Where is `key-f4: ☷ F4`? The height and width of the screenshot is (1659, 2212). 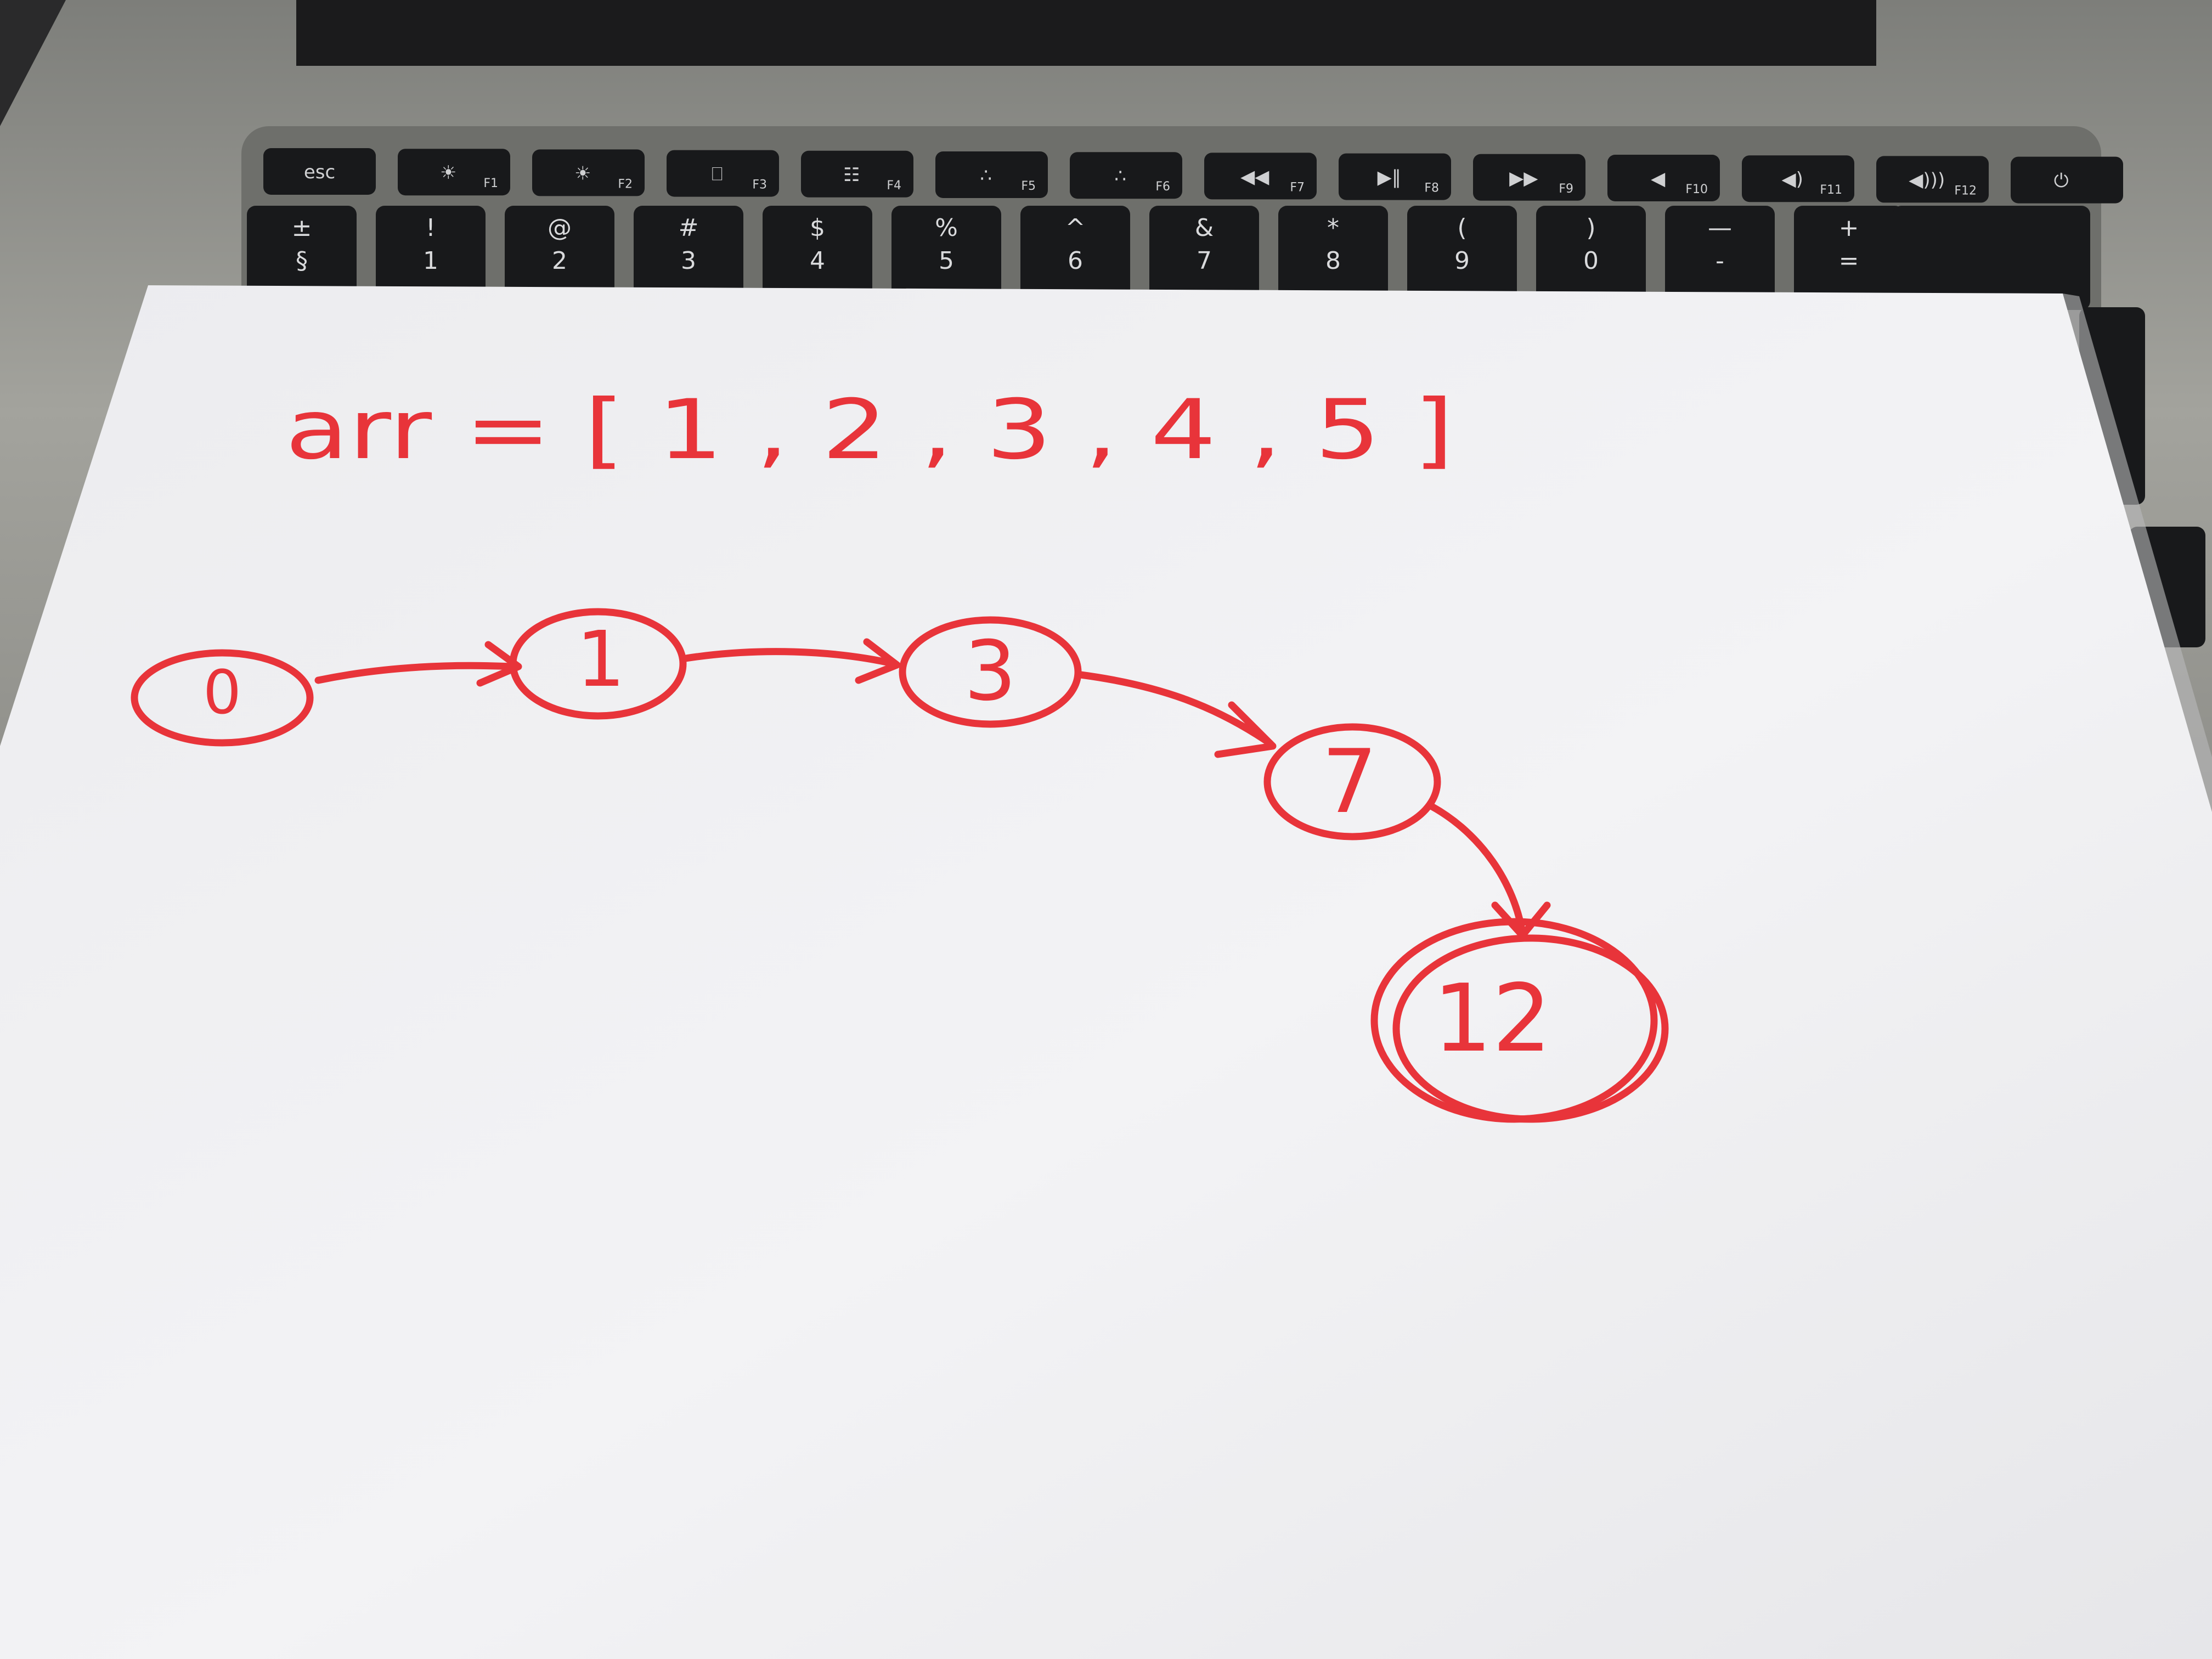
key-f4: ☷ F4 is located at coordinates (857, 174).